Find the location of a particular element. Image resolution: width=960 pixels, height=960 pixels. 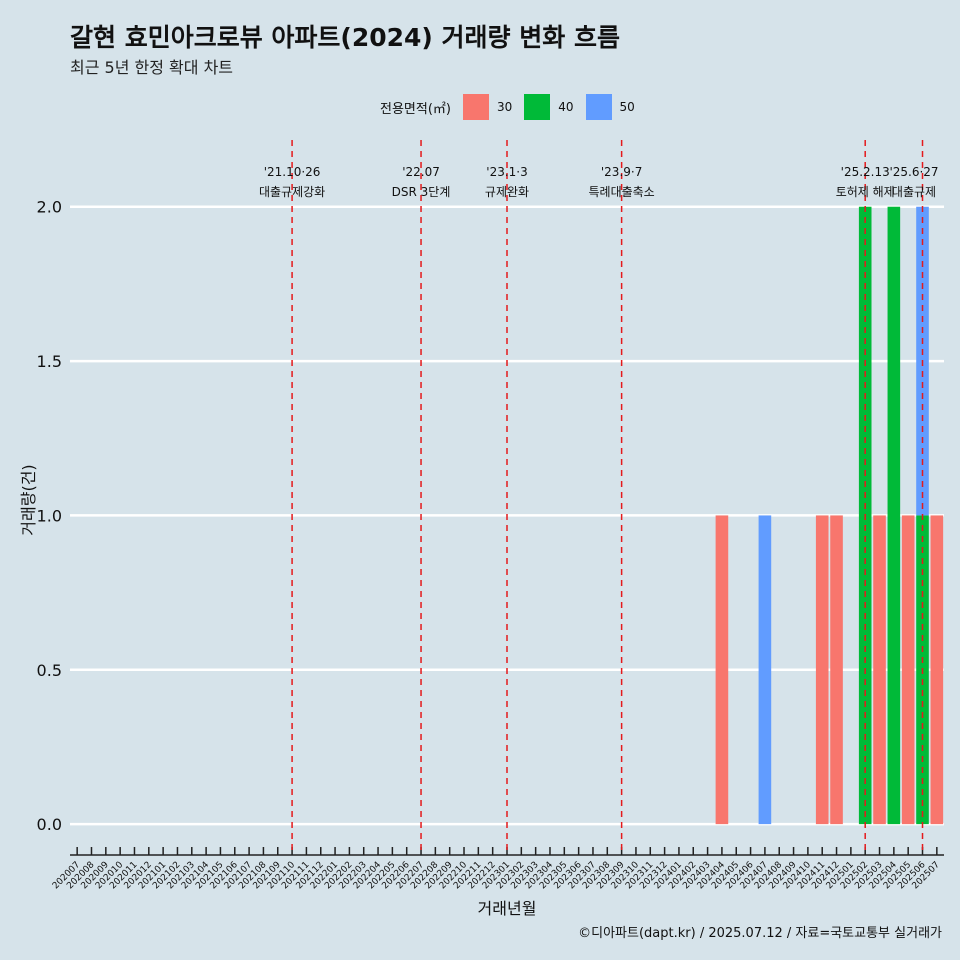

event-desc-label: 토허제 해제 is located at coordinates (865, 192).